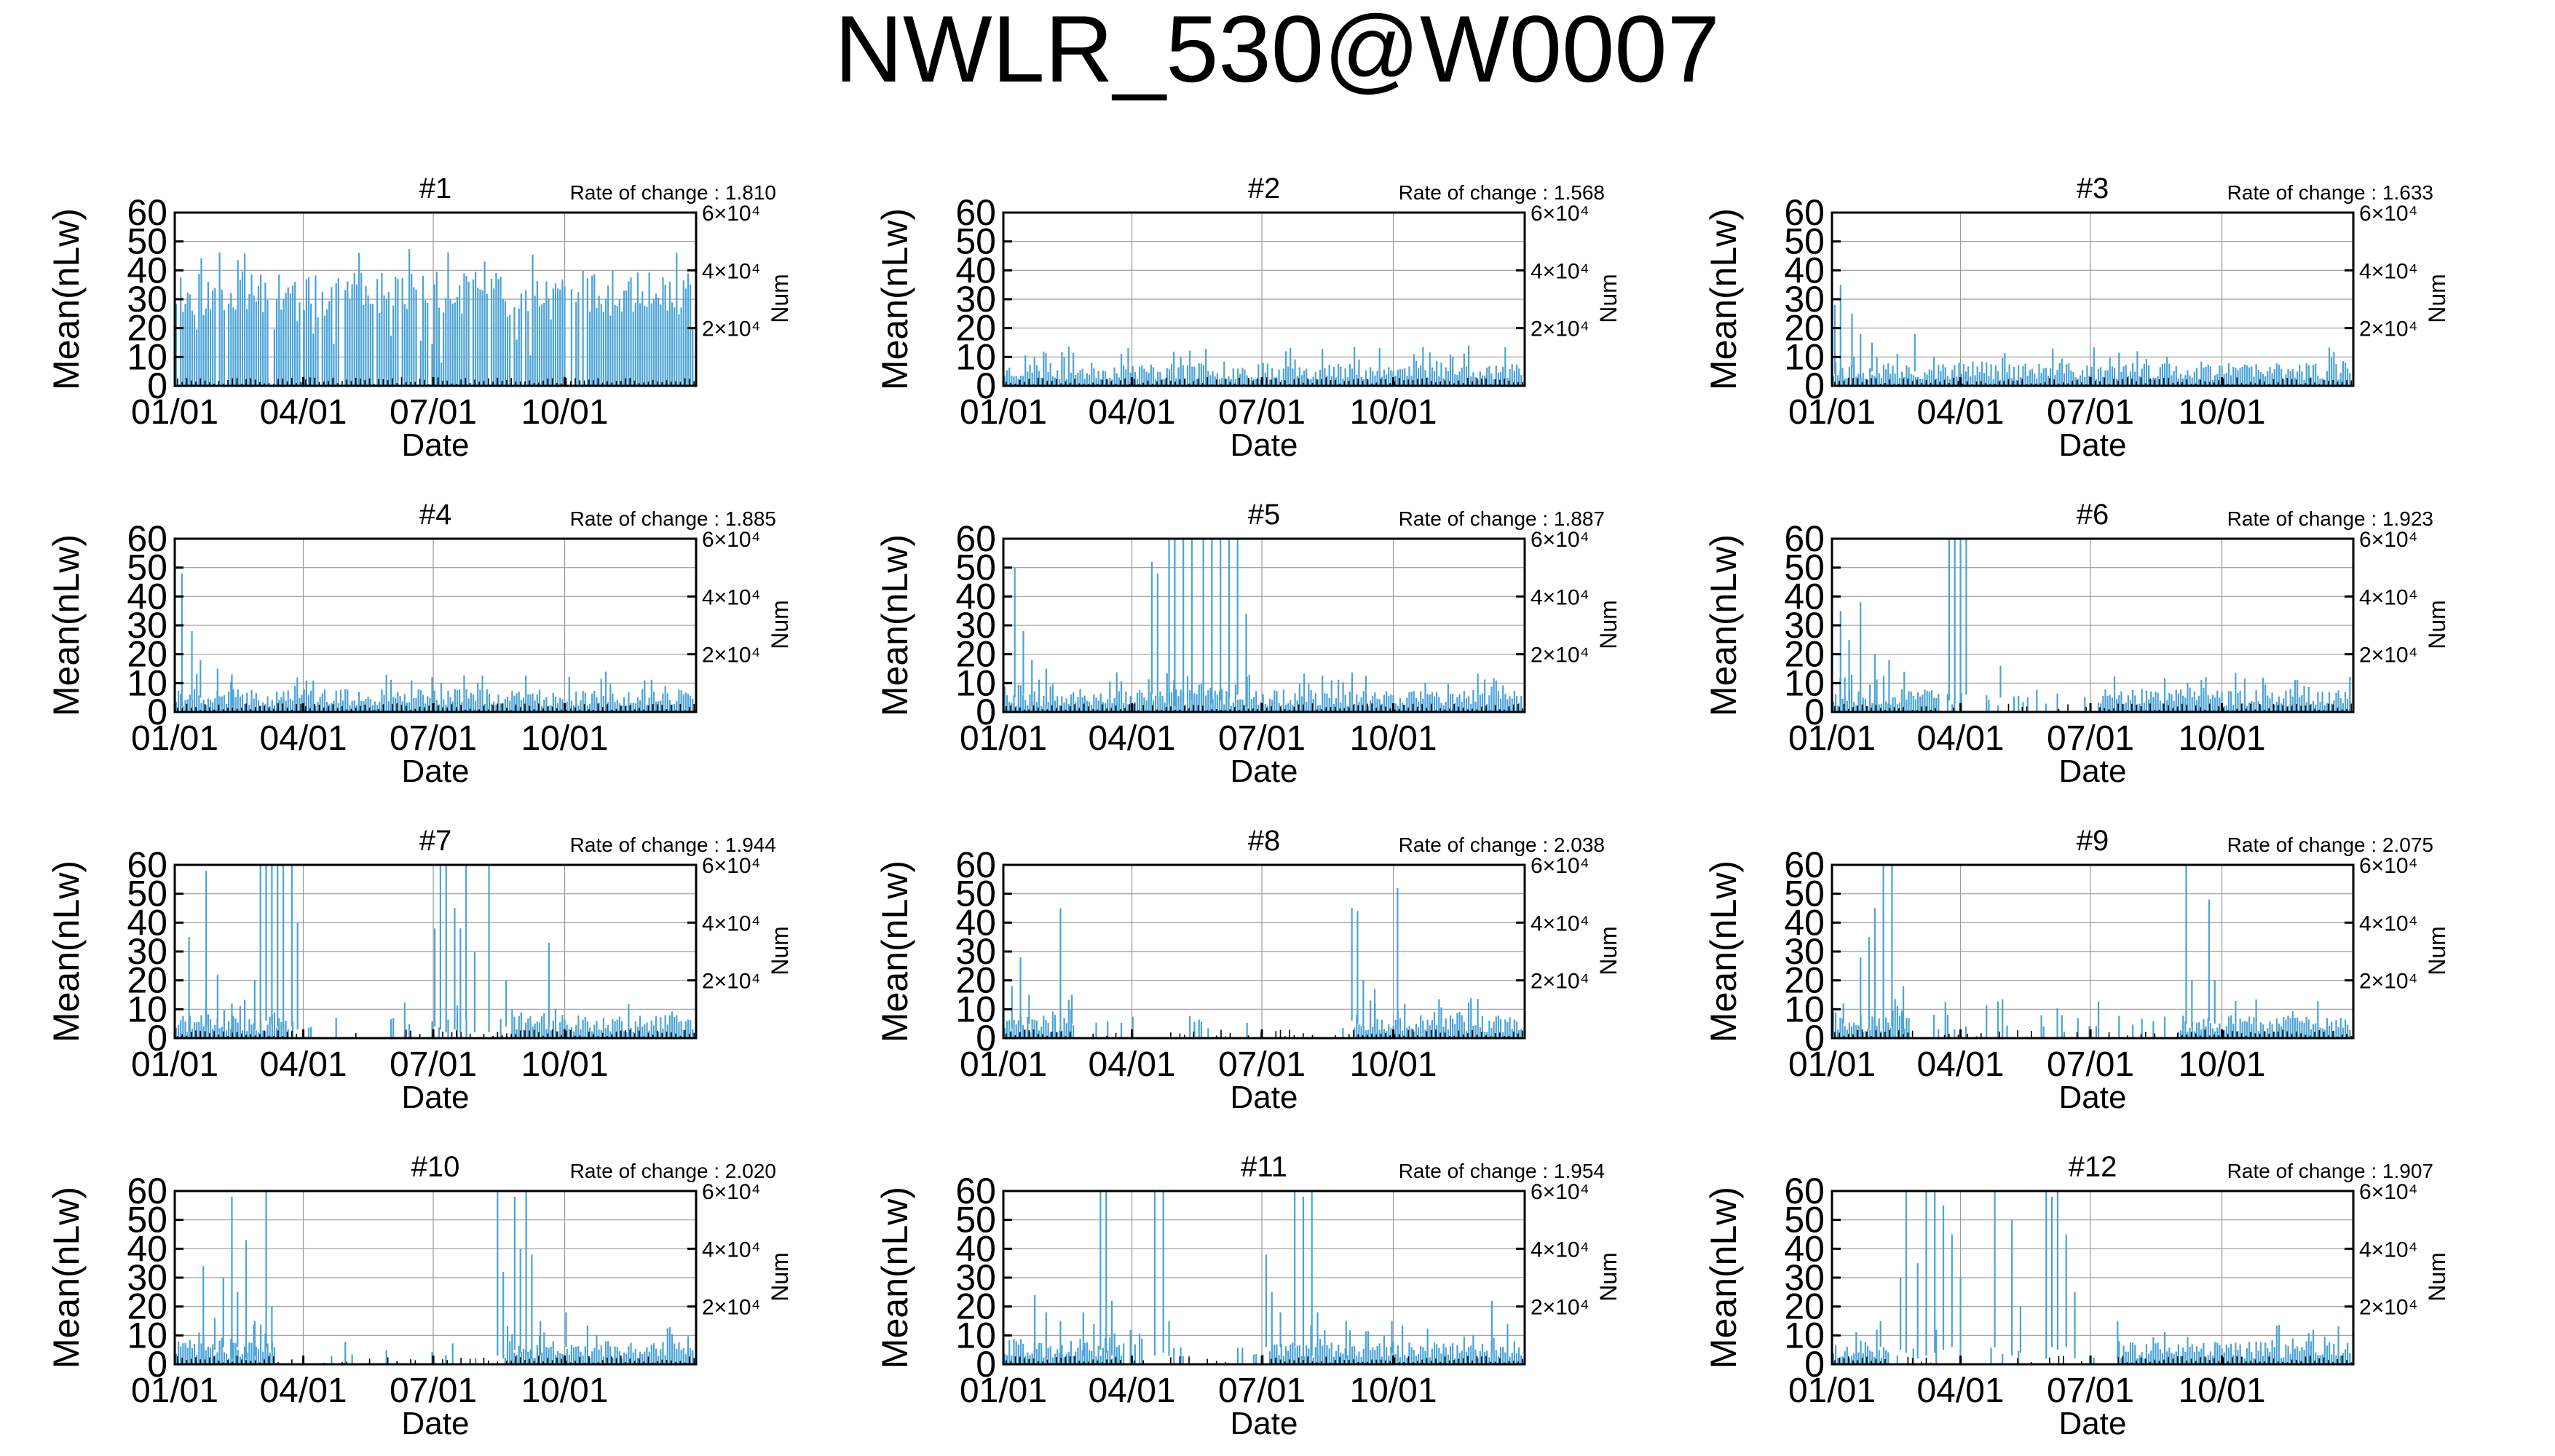 The width and height of the screenshot is (2555, 1456). I want to click on panel-title: #3, so click(2093, 189).